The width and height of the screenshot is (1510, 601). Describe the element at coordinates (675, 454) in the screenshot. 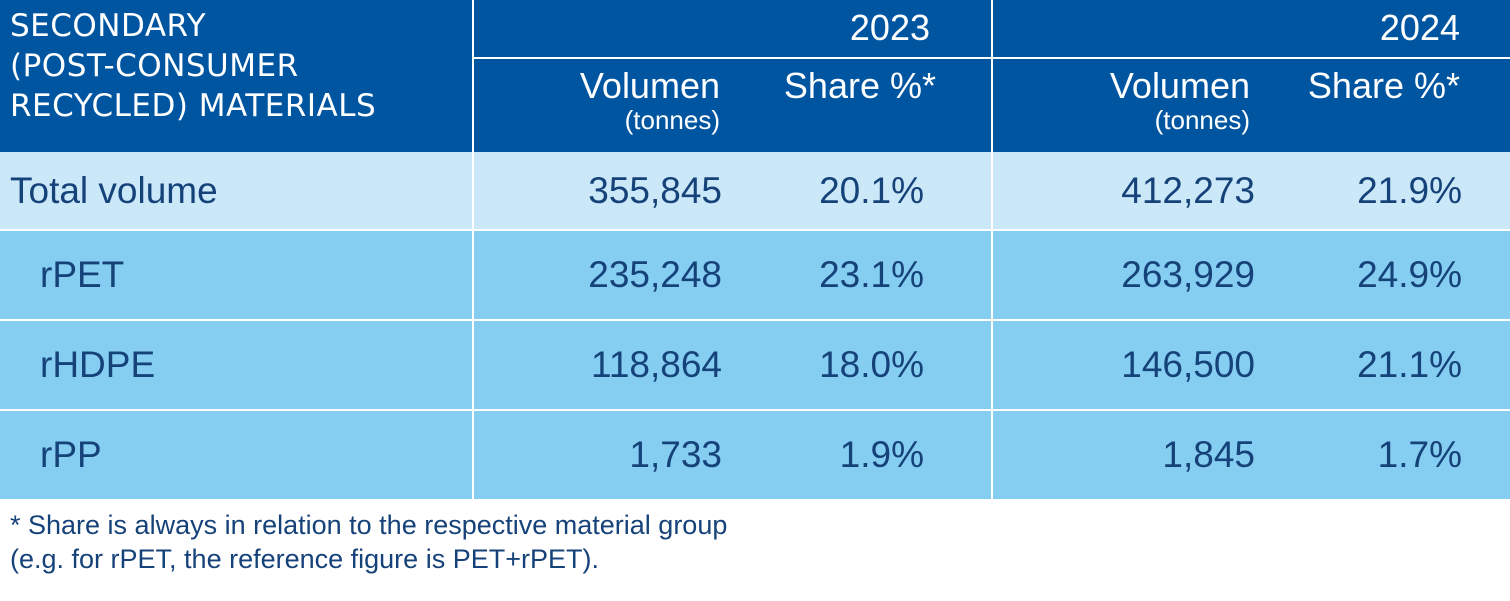

I see `cell-volume-2023: 1,733` at that location.